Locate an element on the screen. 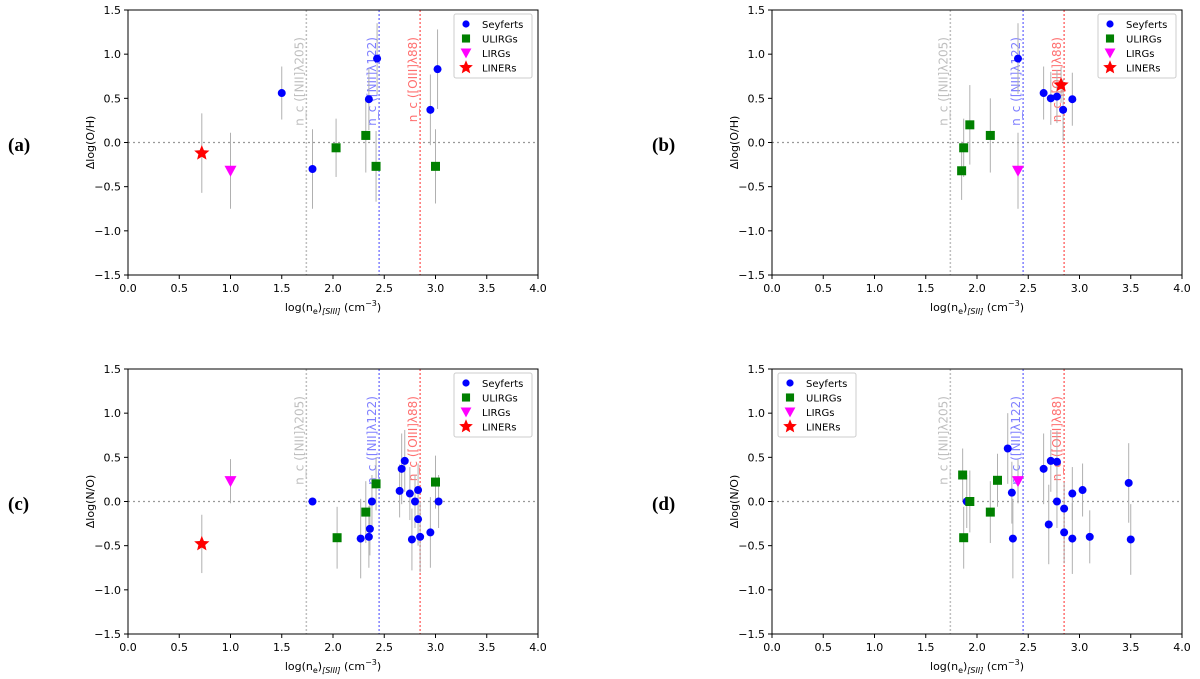 The image size is (1200, 679). critical-density-label: n_c ([NII]λ205) is located at coordinates (299, 440).